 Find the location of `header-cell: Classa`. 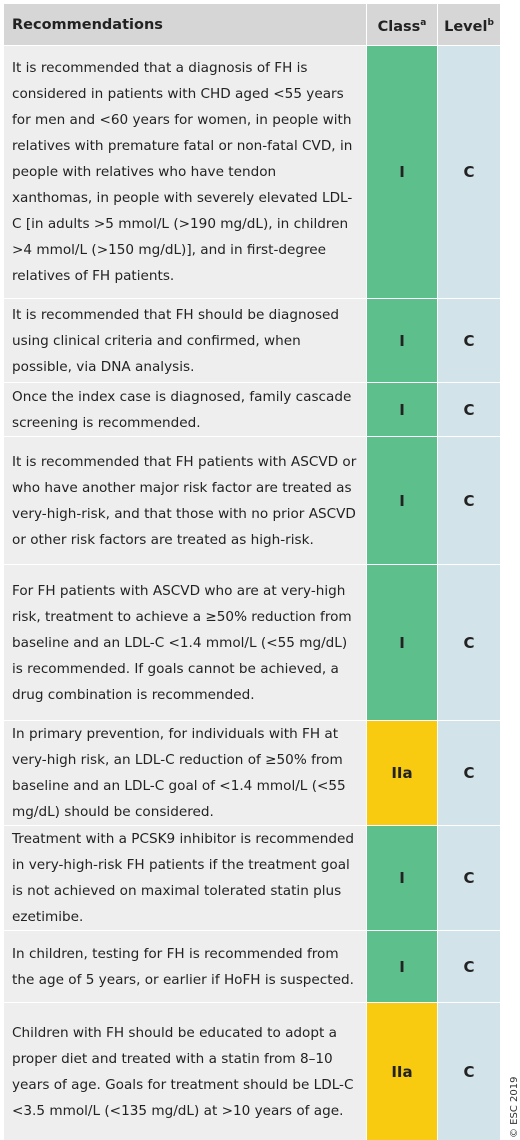

header-cell: Classa is located at coordinates (402, 24).